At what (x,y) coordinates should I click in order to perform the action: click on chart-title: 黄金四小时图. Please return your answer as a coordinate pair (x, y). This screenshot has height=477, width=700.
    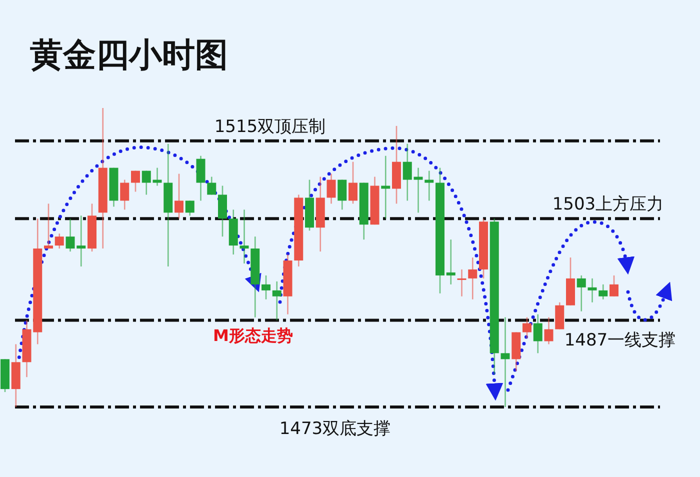
    Looking at the image, I should click on (129, 54).